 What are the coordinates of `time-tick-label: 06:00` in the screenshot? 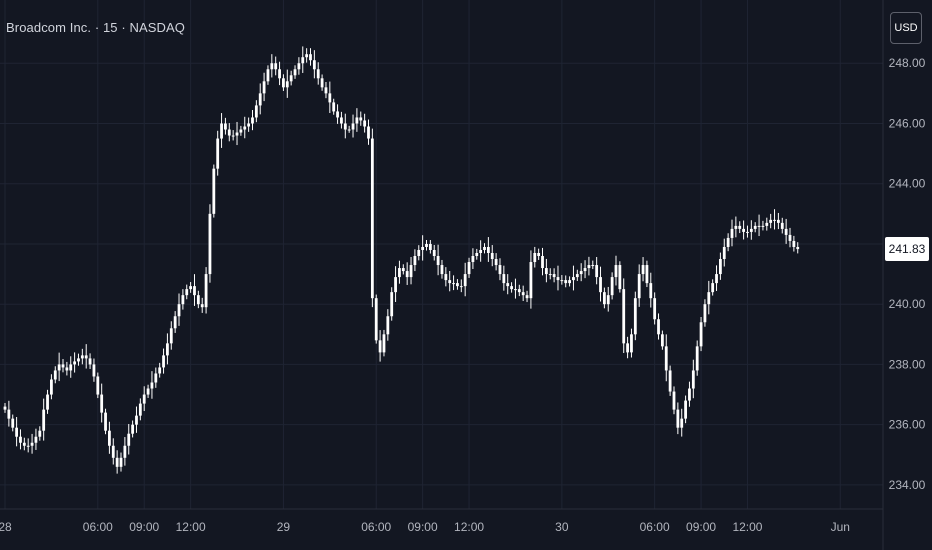 It's located at (98, 527).